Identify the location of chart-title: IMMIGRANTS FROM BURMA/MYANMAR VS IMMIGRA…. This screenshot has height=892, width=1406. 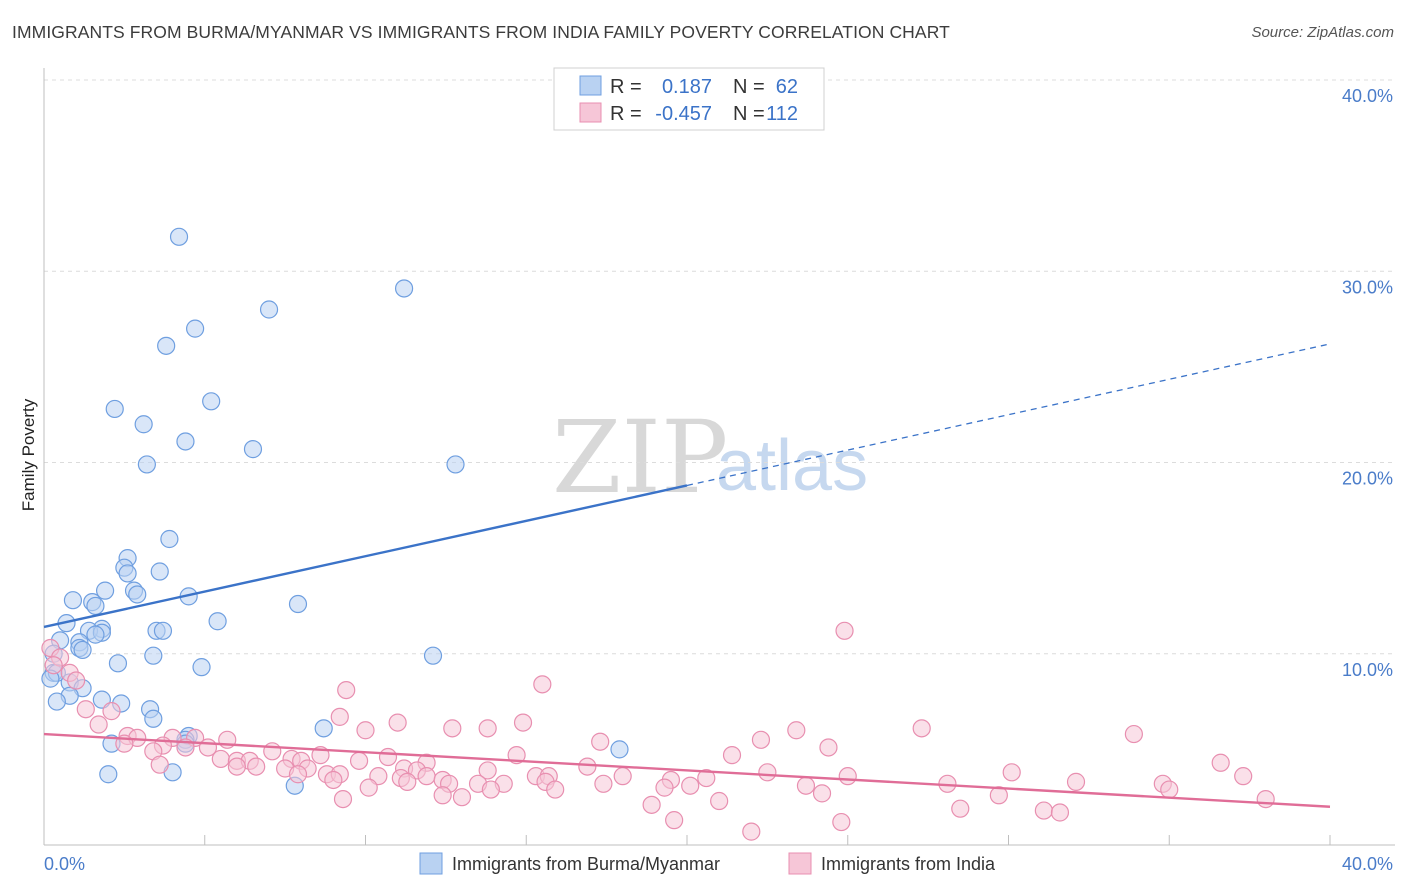
(481, 32).